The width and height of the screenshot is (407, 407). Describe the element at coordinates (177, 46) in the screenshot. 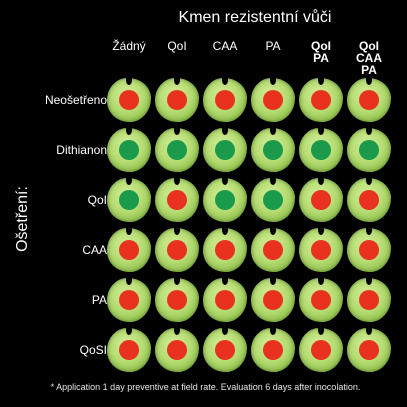

I see `column-header: QoI` at that location.